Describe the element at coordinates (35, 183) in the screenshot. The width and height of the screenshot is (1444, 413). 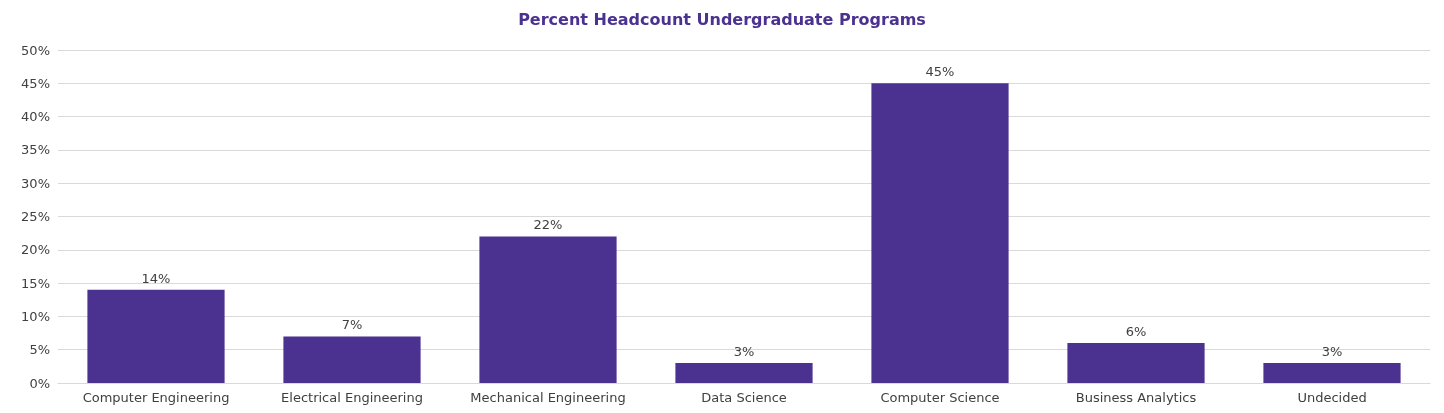
I see `y-tick-label: 30%` at that location.